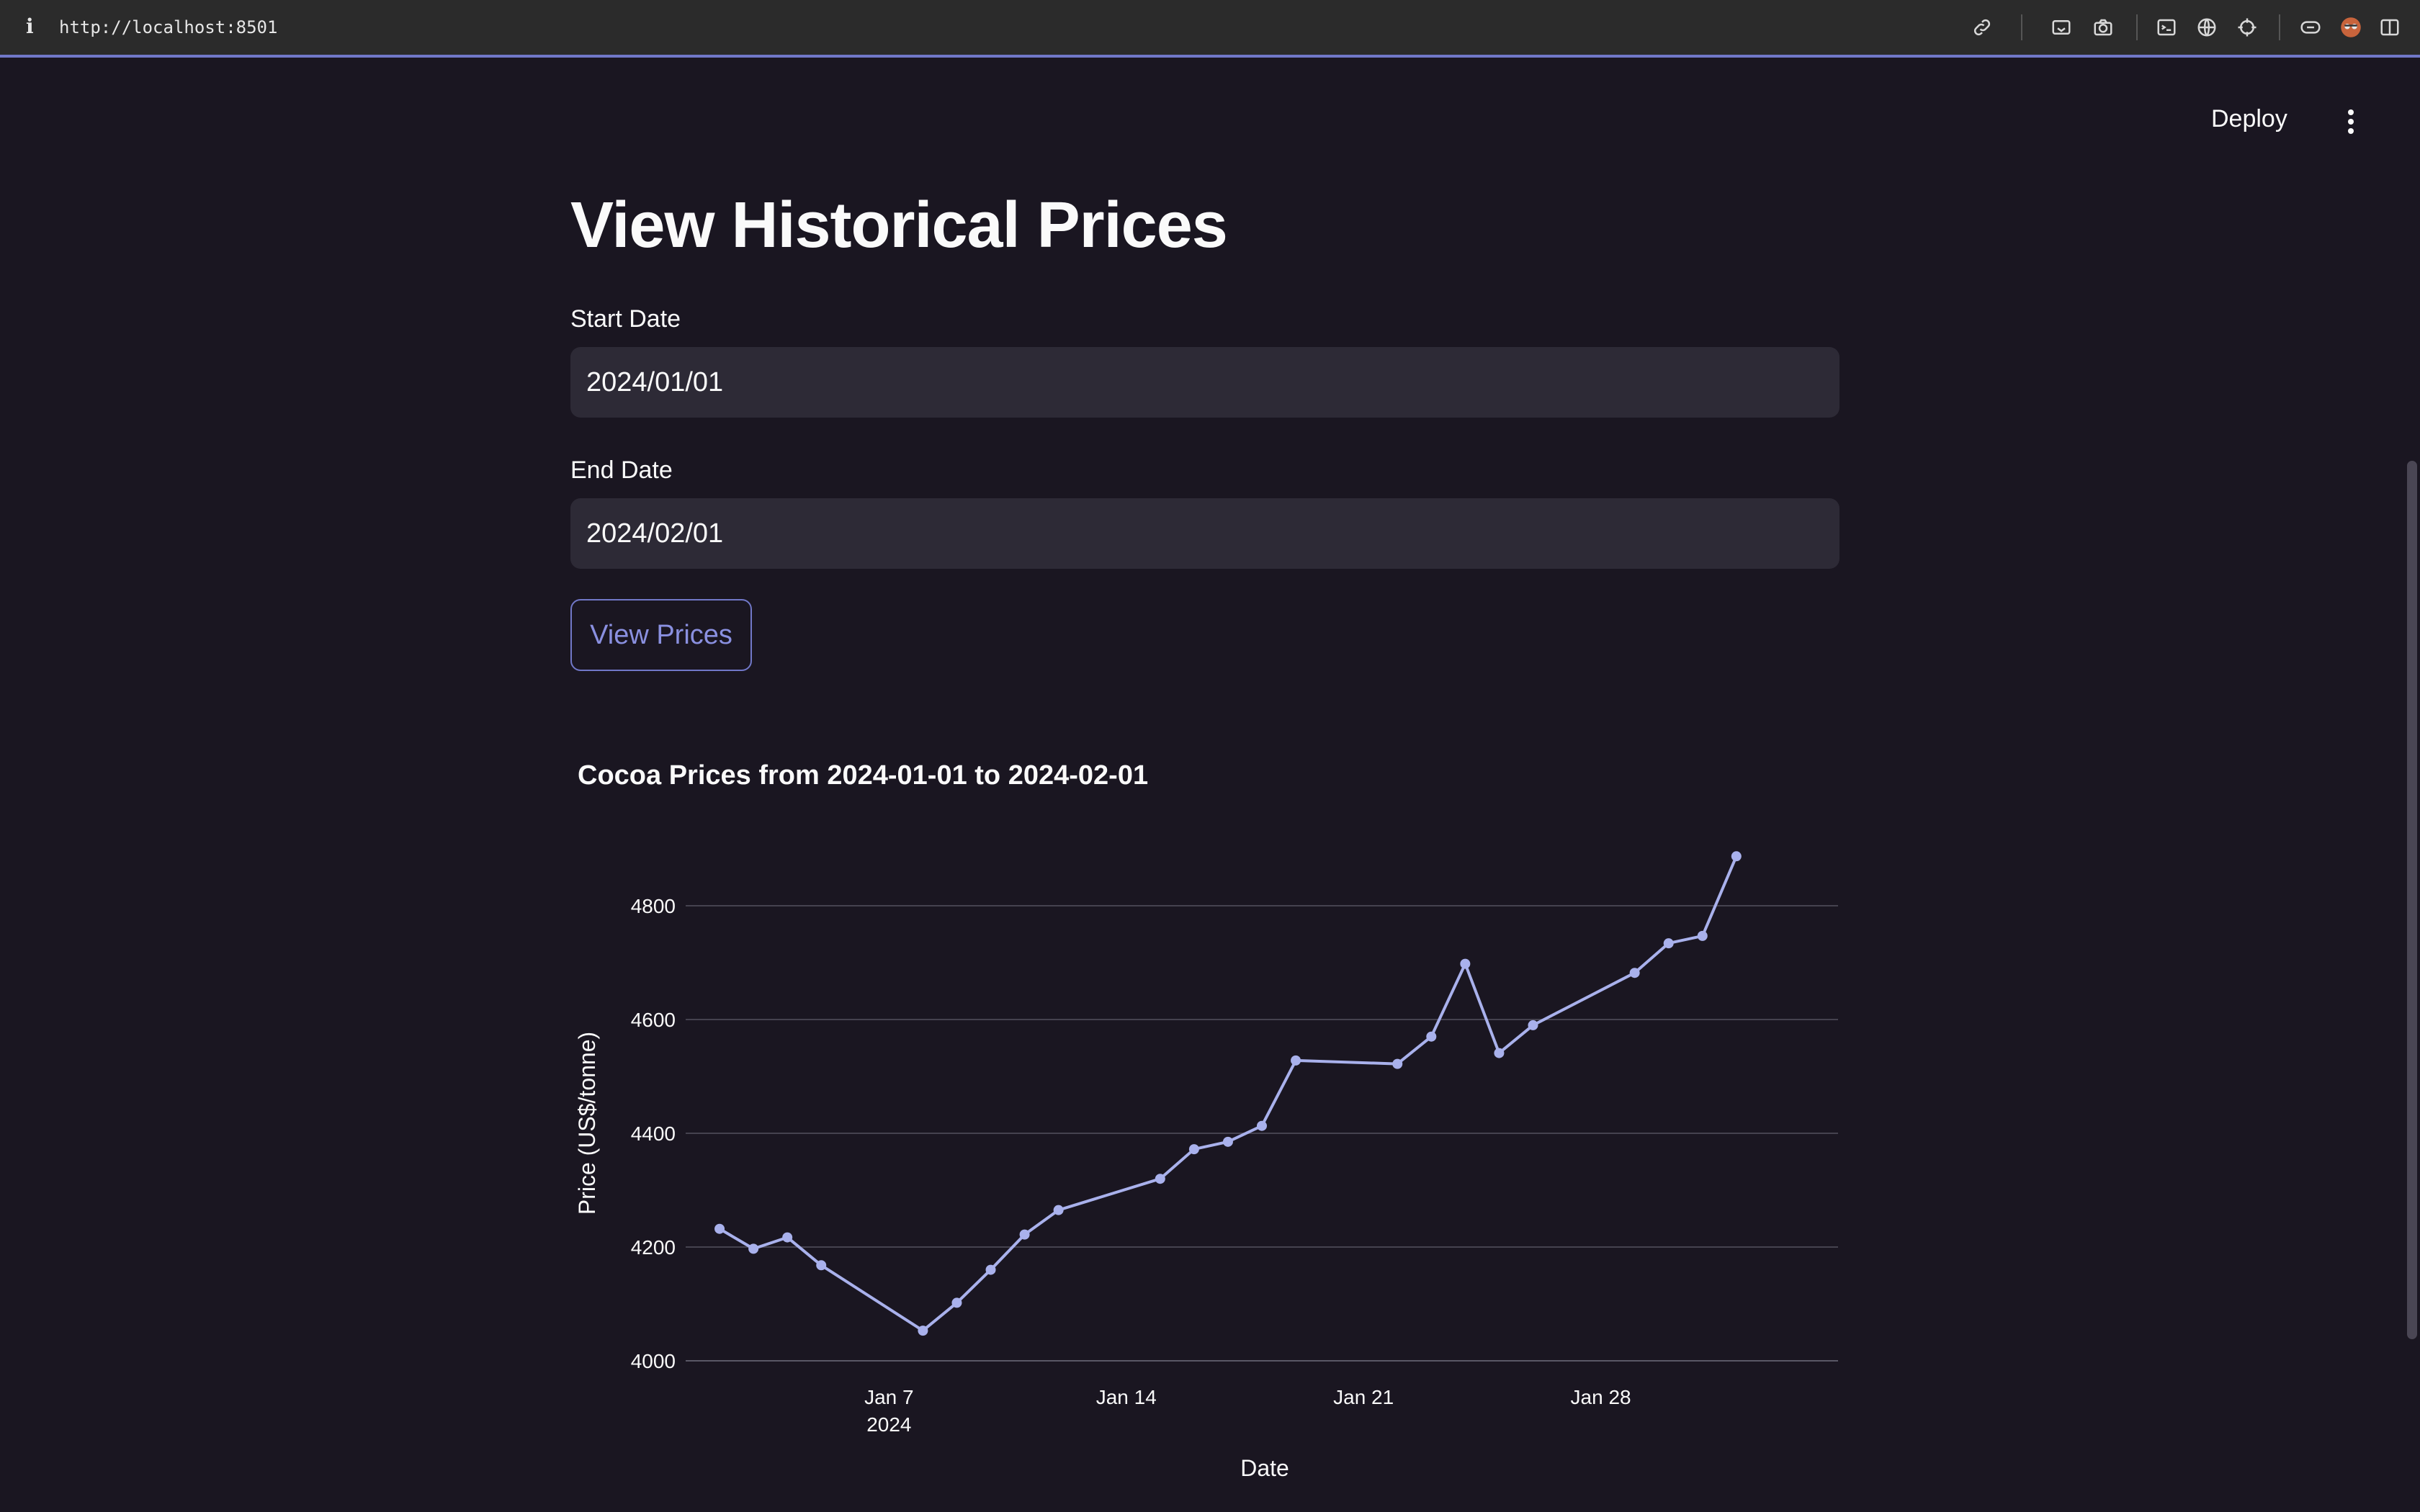 The height and width of the screenshot is (1512, 2420). Describe the element at coordinates (30, 26) in the screenshot. I see `site-info-icon: i` at that location.